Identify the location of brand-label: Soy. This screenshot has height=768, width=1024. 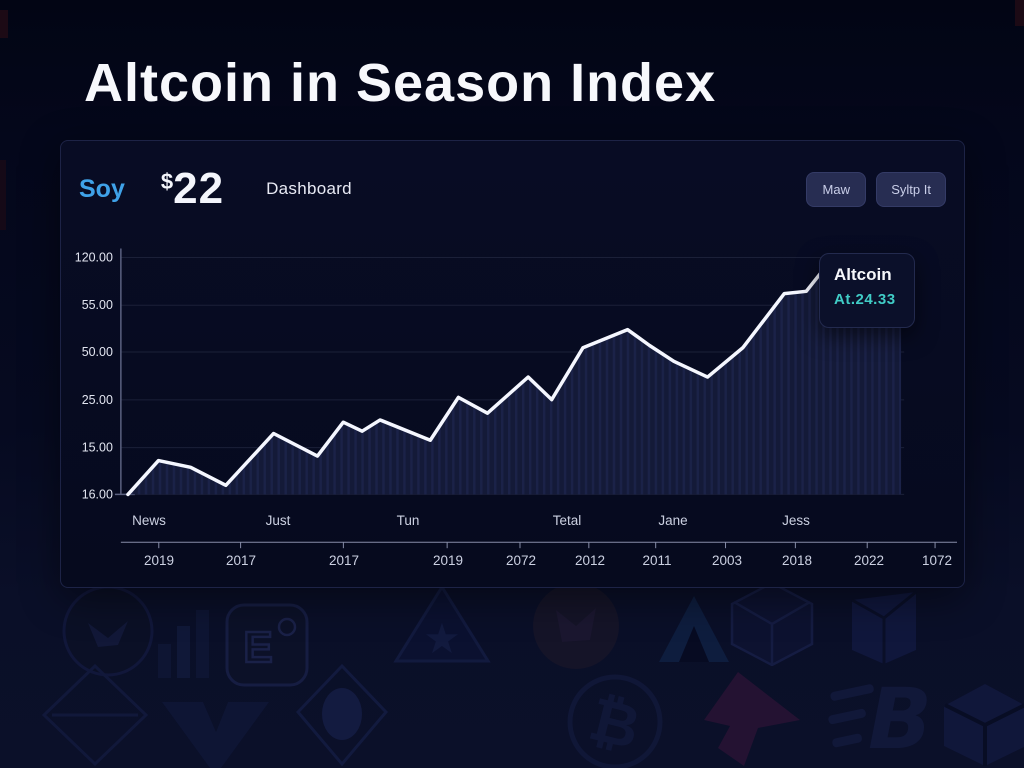
(102, 188).